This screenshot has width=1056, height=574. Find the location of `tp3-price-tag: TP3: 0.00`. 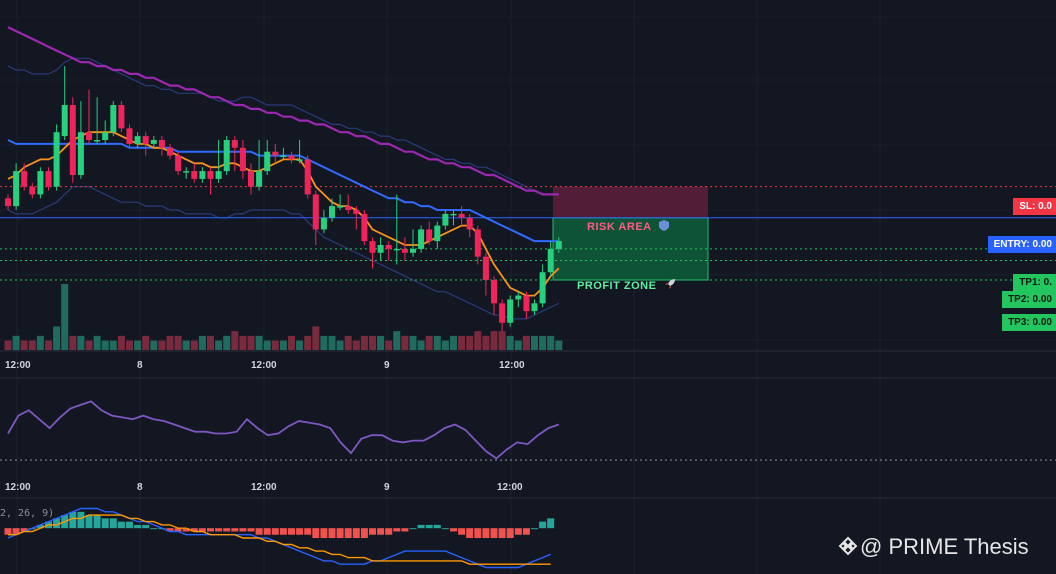

tp3-price-tag: TP3: 0.00 is located at coordinates (1029, 322).